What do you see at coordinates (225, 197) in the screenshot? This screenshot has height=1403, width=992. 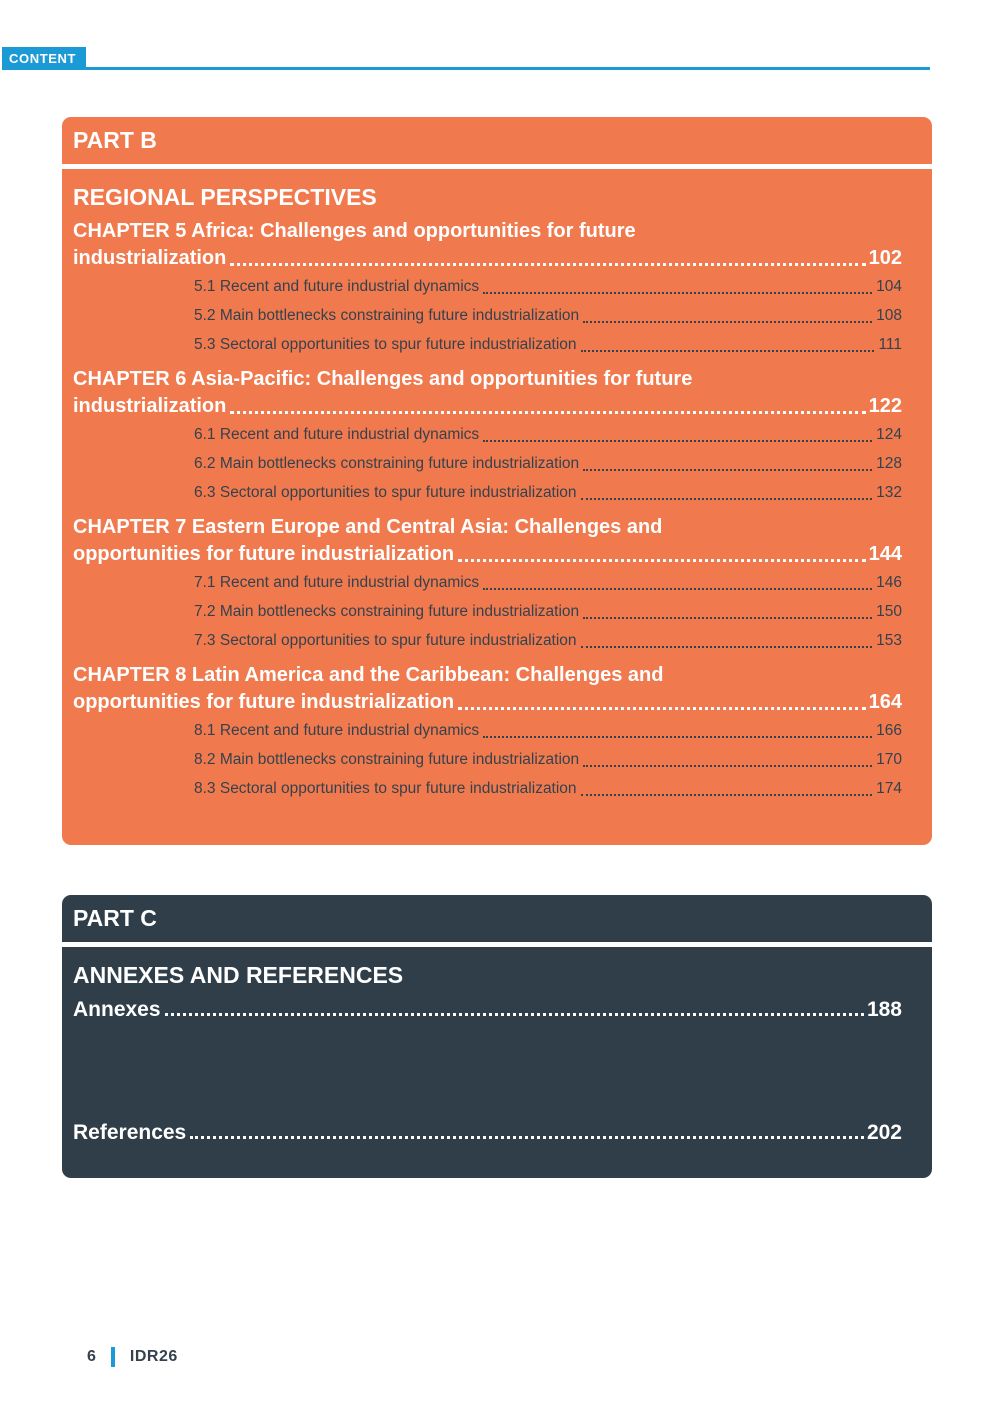 I see `part-b-section-title: REGIONAL PERSPECTIVES` at bounding box center [225, 197].